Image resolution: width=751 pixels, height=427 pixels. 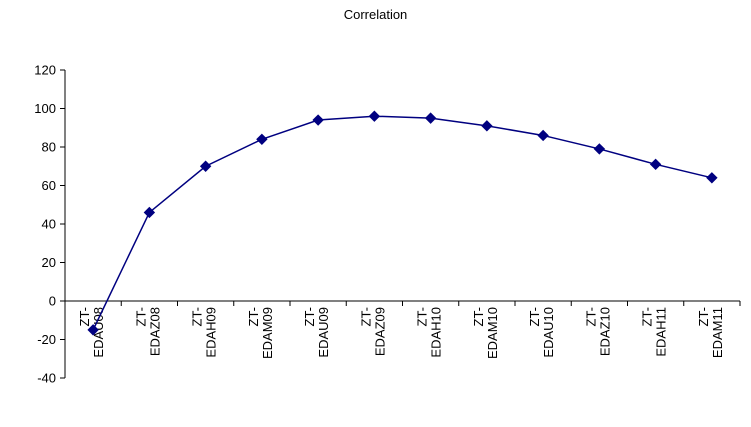 What do you see at coordinates (49, 185) in the screenshot?
I see `y-tick-label: 60` at bounding box center [49, 185].